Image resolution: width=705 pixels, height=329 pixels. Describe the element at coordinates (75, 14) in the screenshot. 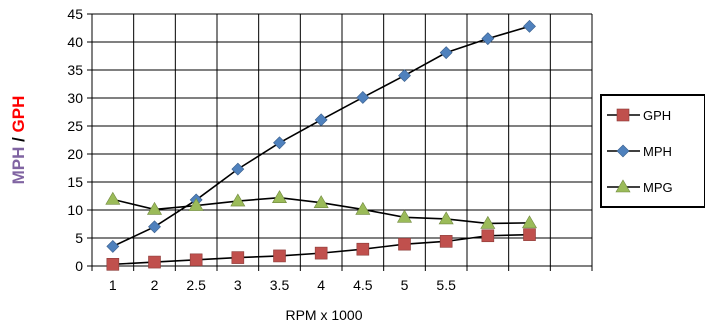

I see `y-tick-label: 45` at that location.